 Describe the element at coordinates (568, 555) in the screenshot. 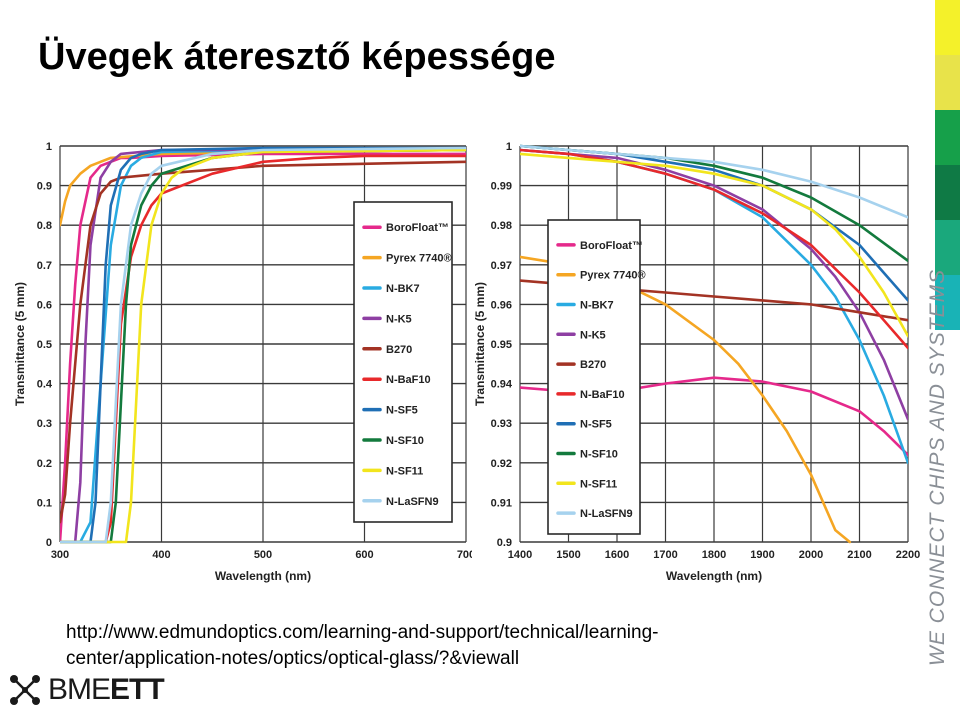

I see `x-tick-label: 1500` at that location.